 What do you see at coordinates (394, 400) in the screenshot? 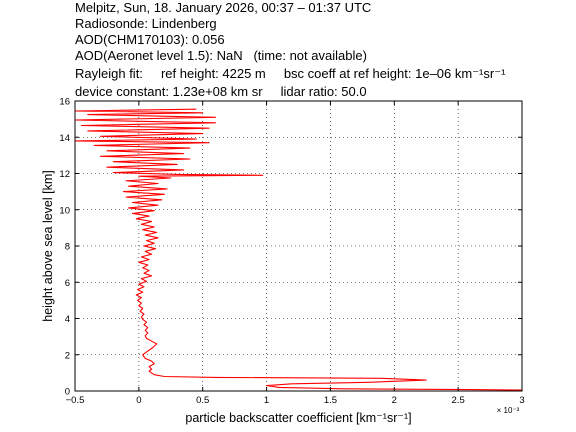
I see `x-tick-label: 2` at bounding box center [394, 400].